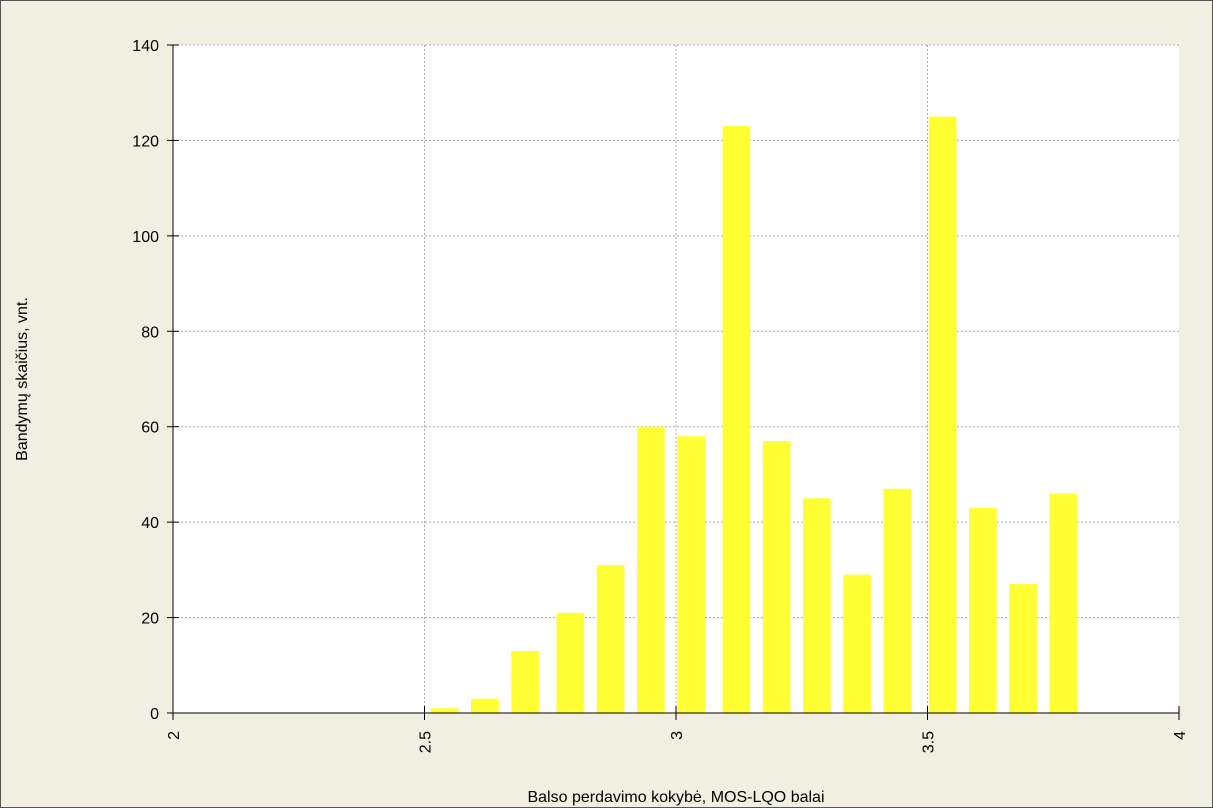 The height and width of the screenshot is (808, 1213). Describe the element at coordinates (426, 742) in the screenshot. I see `x-tick-label: 2.5` at that location.